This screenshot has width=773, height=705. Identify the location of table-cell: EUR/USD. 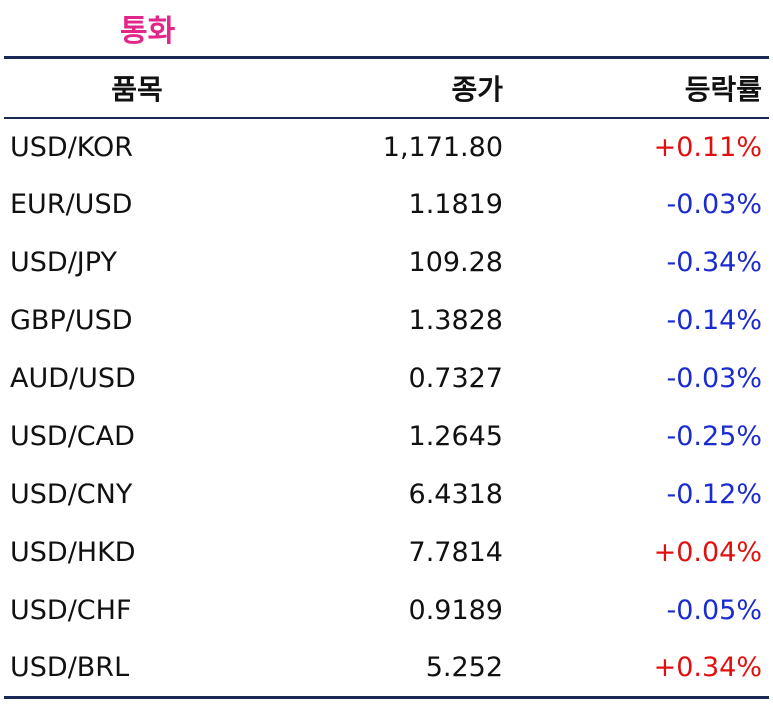
(71, 204).